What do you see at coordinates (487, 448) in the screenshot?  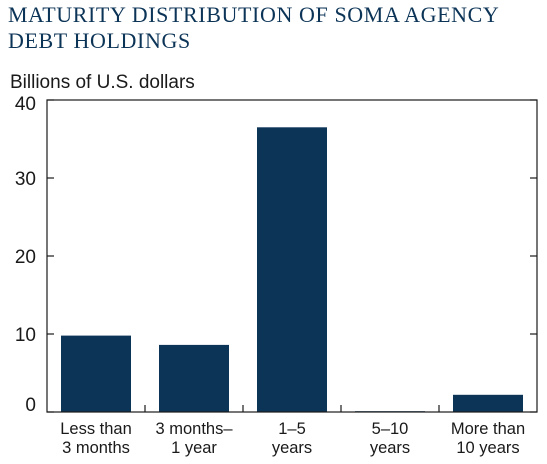 I see `x-tick-label-4-line-2: 10 years` at bounding box center [487, 448].